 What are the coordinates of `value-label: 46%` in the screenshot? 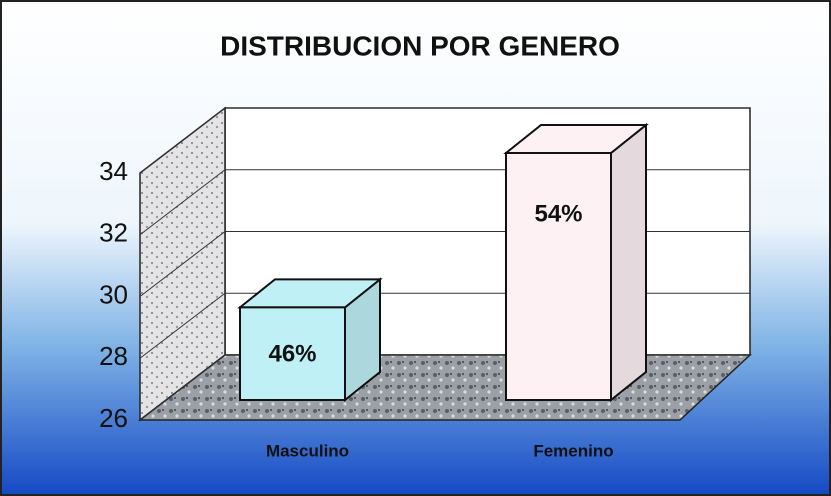 It's located at (292, 354).